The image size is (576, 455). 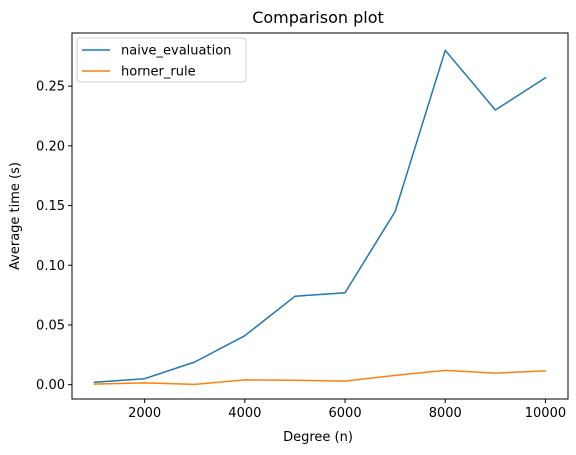 What do you see at coordinates (158, 72) in the screenshot?
I see `legend-label: horner_rule` at bounding box center [158, 72].